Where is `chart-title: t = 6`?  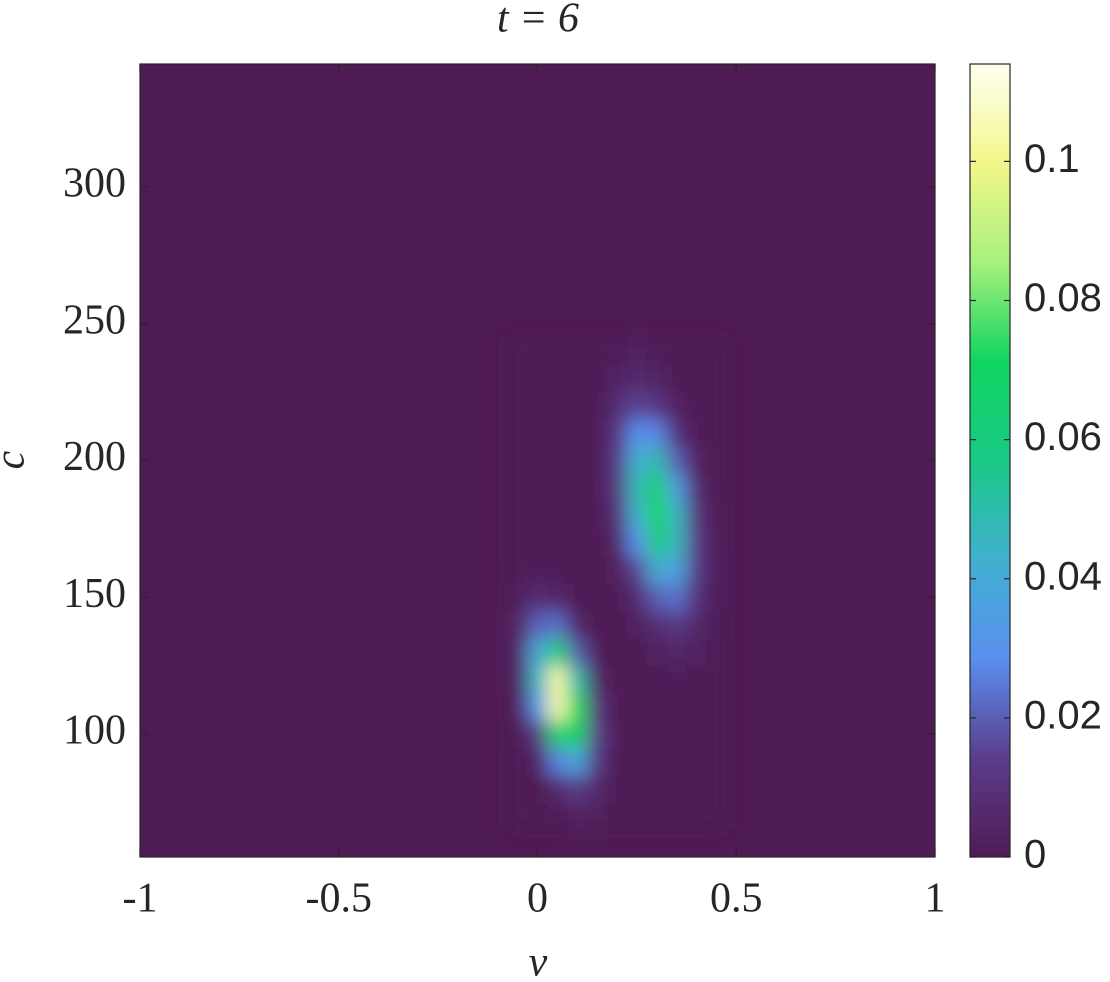 chart-title: t = 6 is located at coordinates (538, 21).